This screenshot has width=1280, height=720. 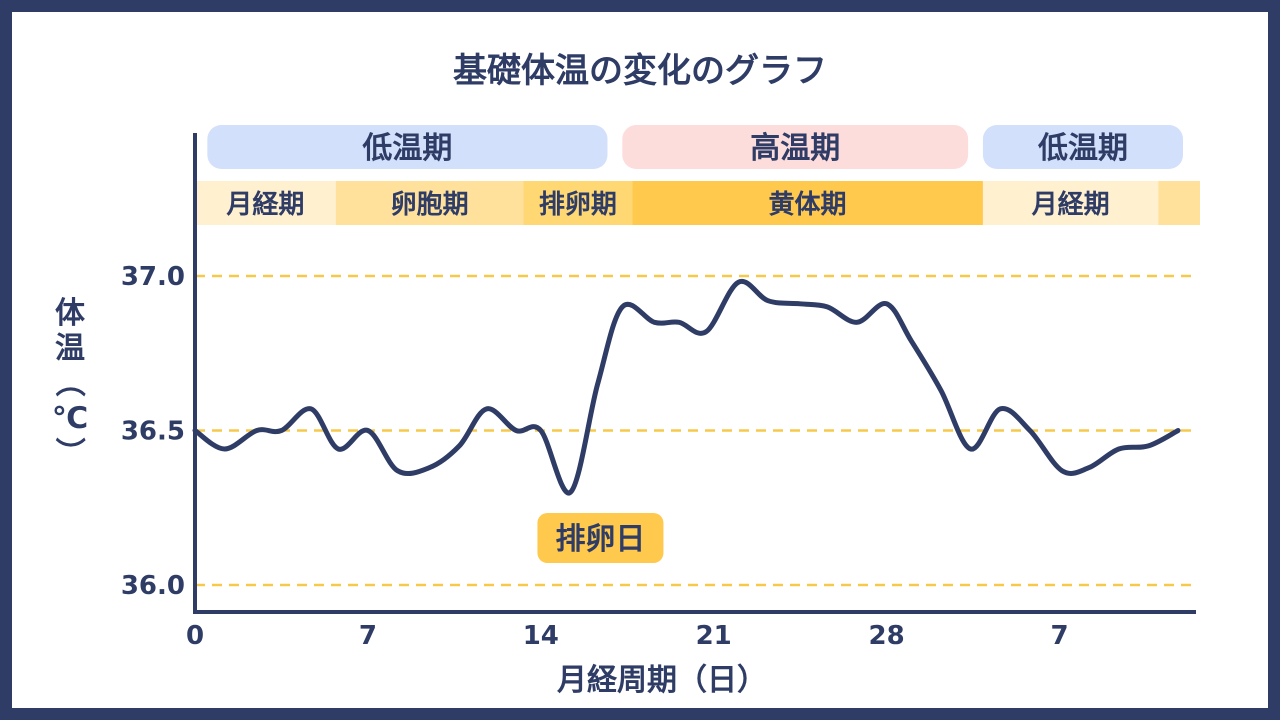 I want to click on y-label-char-0: 体, so click(x=70, y=313).